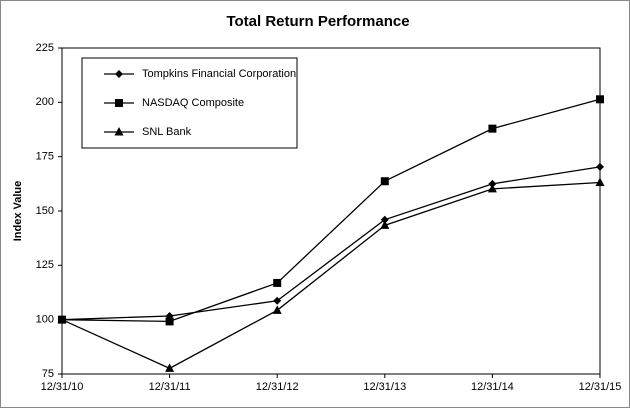 The height and width of the screenshot is (408, 630). What do you see at coordinates (45, 157) in the screenshot?
I see `y-tick-label: 175` at bounding box center [45, 157].